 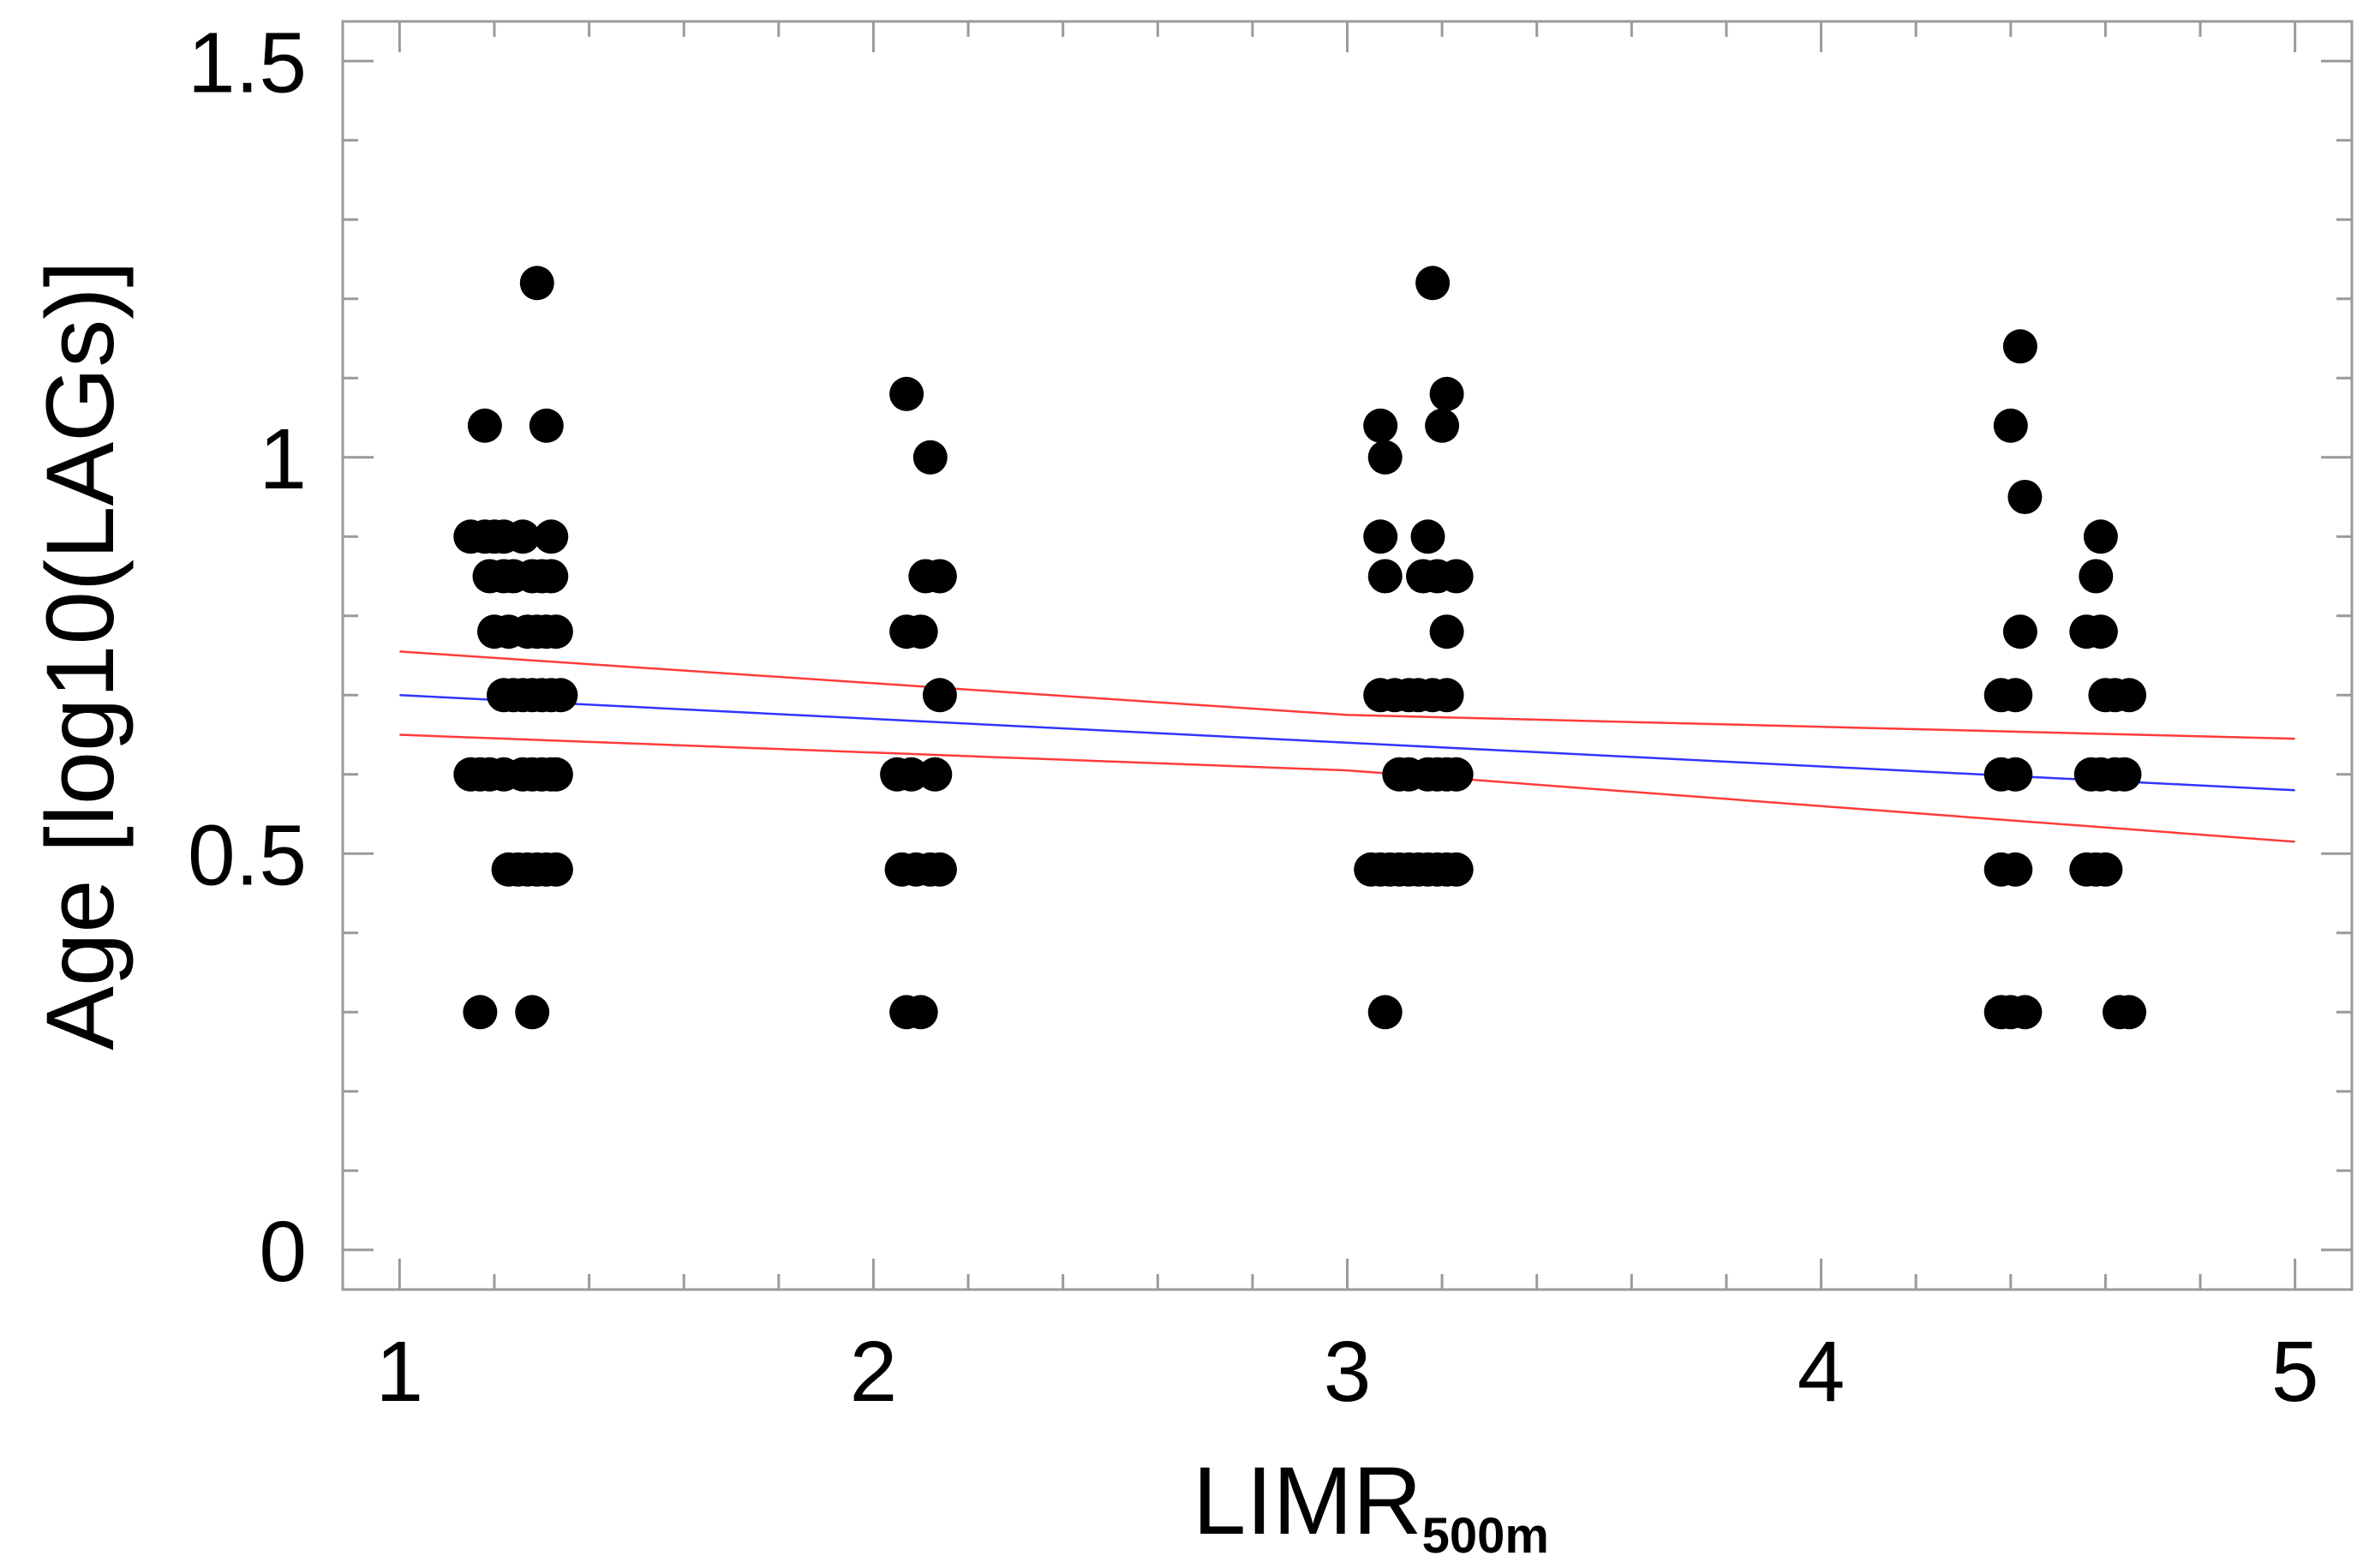 I want to click on x-tick-label: 4, so click(x=1822, y=1372).